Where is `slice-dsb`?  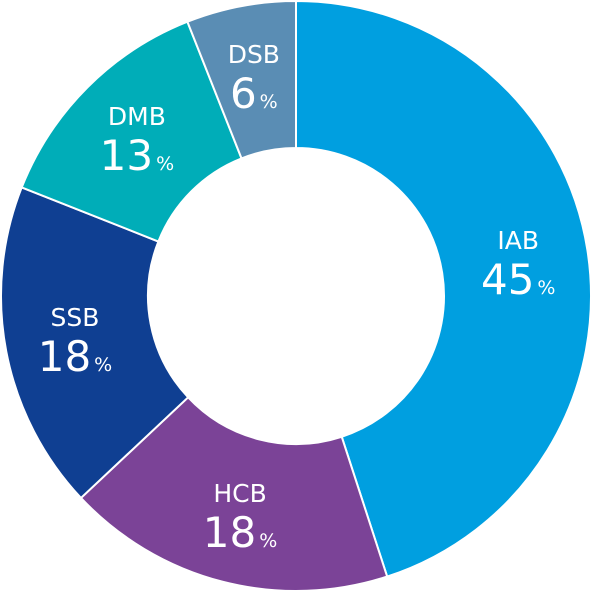
slice-dsb is located at coordinates (241, 80).